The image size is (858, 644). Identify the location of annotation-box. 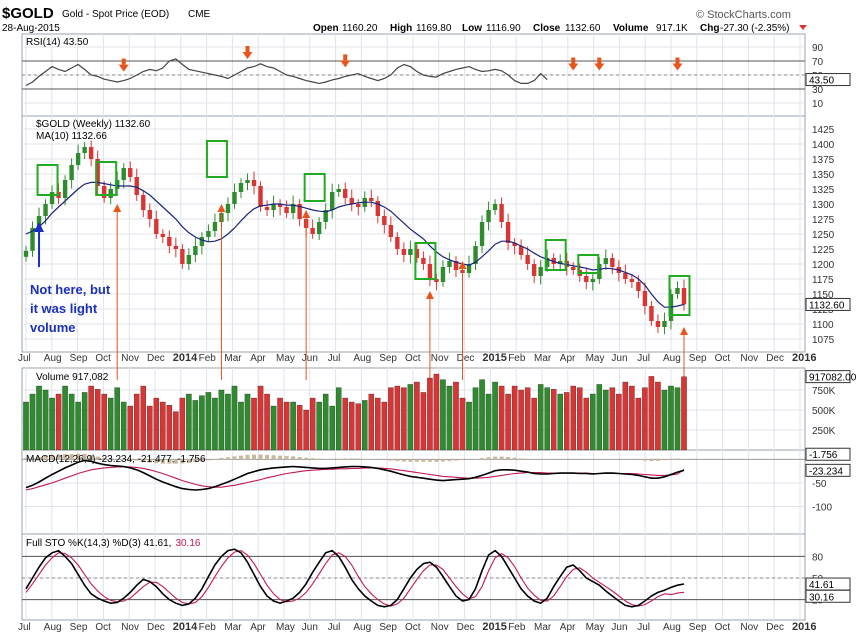
(588, 264).